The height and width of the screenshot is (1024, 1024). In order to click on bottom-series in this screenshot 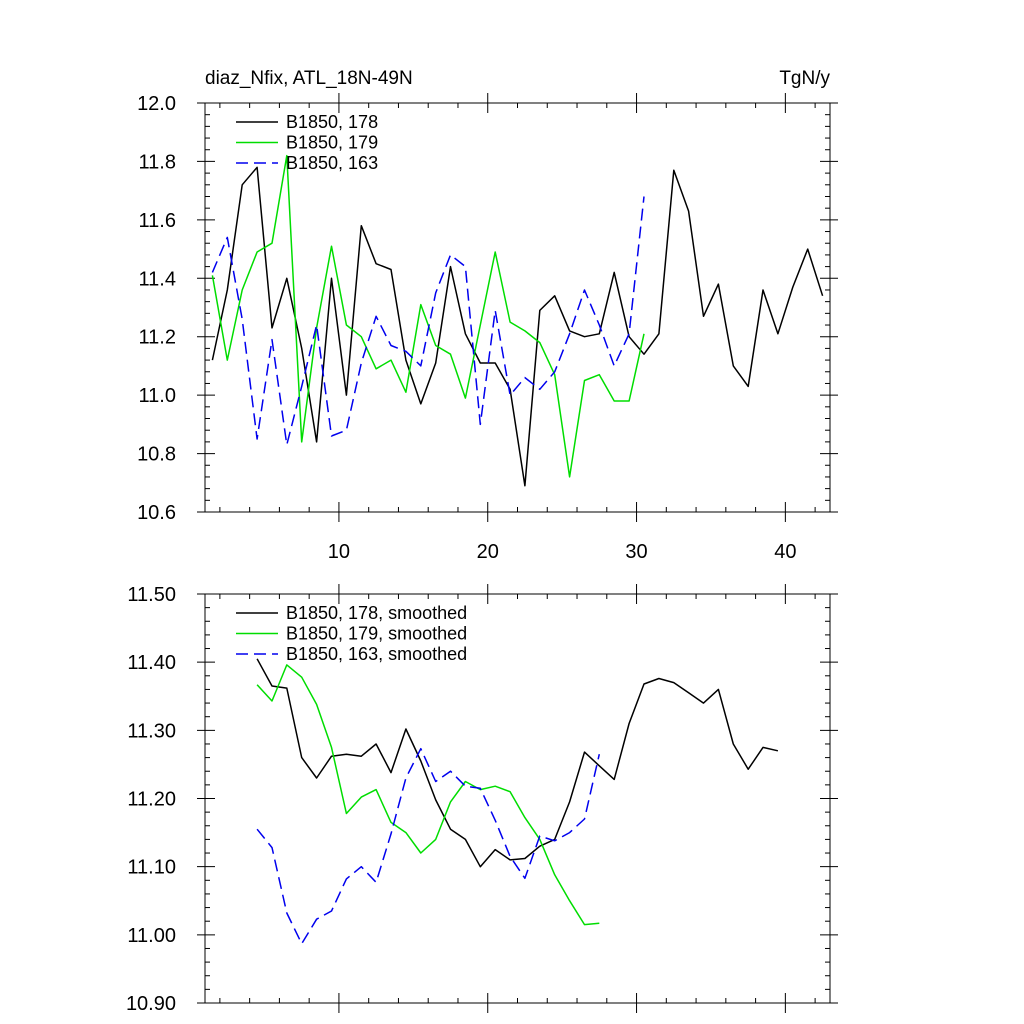, I will do `click(517, 801)`.